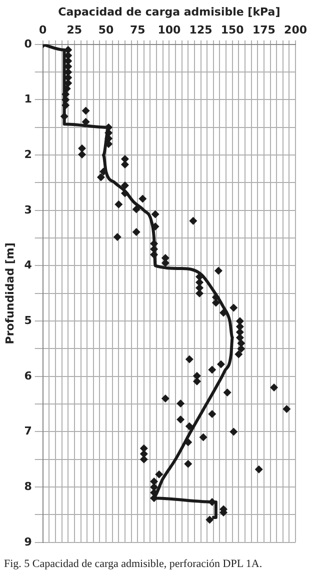  Describe the element at coordinates (28, 431) in the screenshot. I see `y-tick-label: 7` at that location.